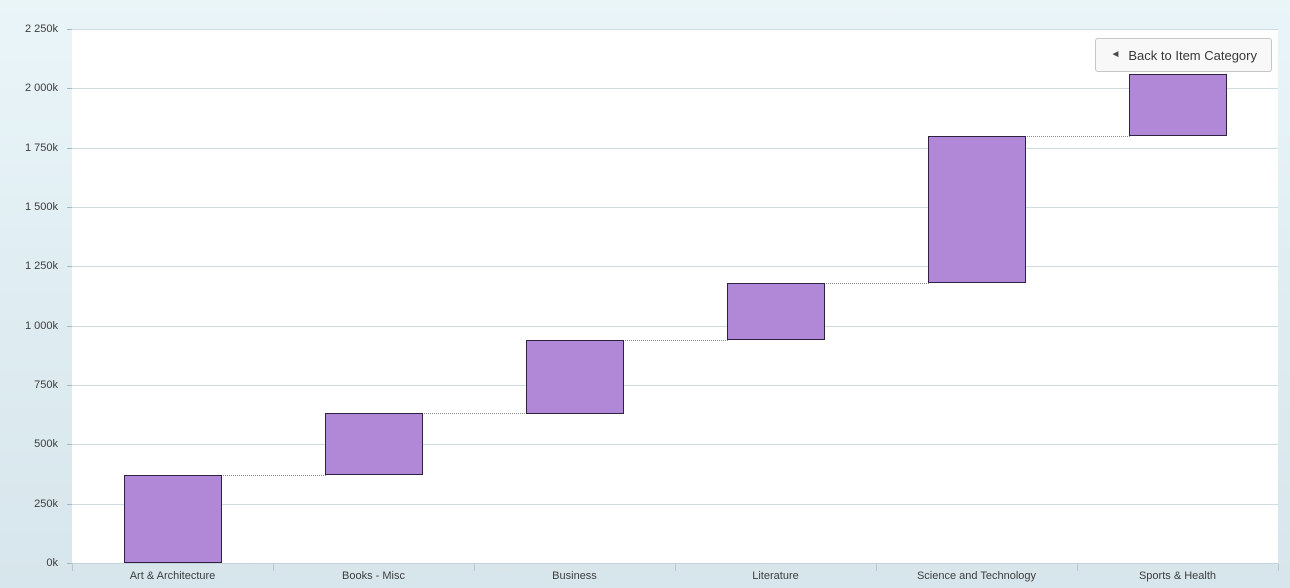 This screenshot has height=588, width=1290. Describe the element at coordinates (977, 209) in the screenshot. I see `waterfall-bar-science-and-technology` at that location.